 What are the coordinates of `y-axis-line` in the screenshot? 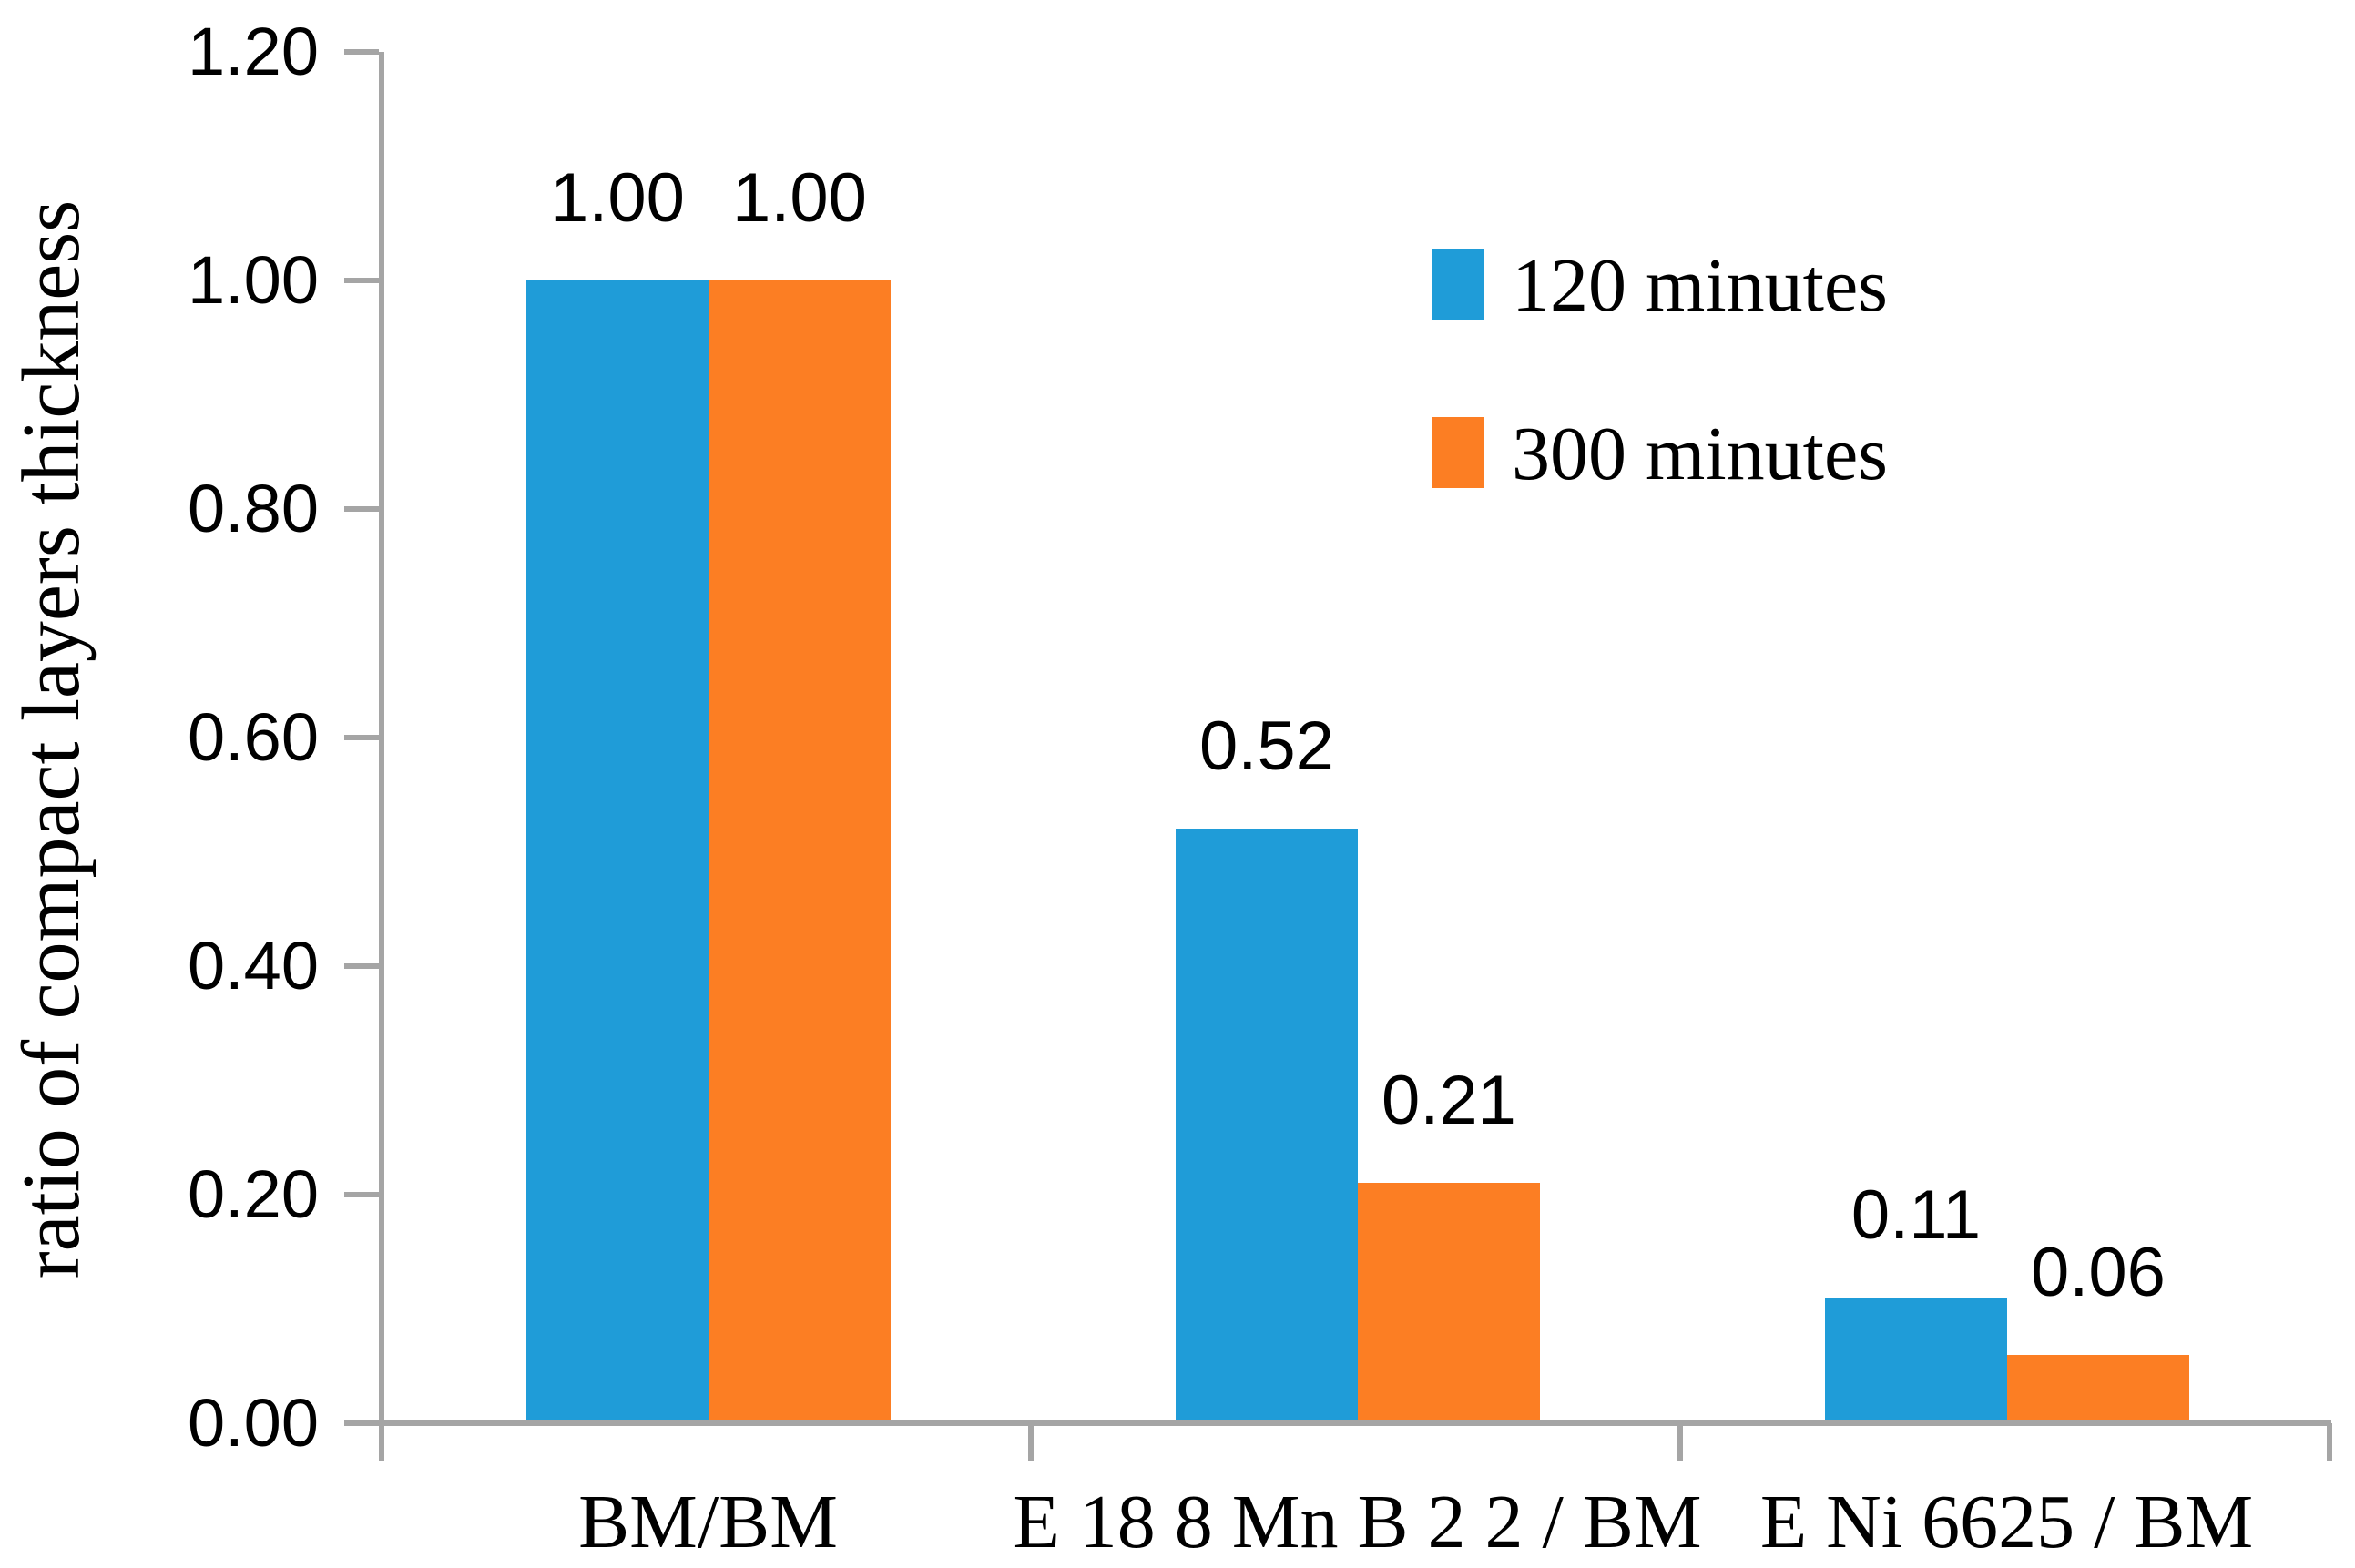 It's located at (381, 737).